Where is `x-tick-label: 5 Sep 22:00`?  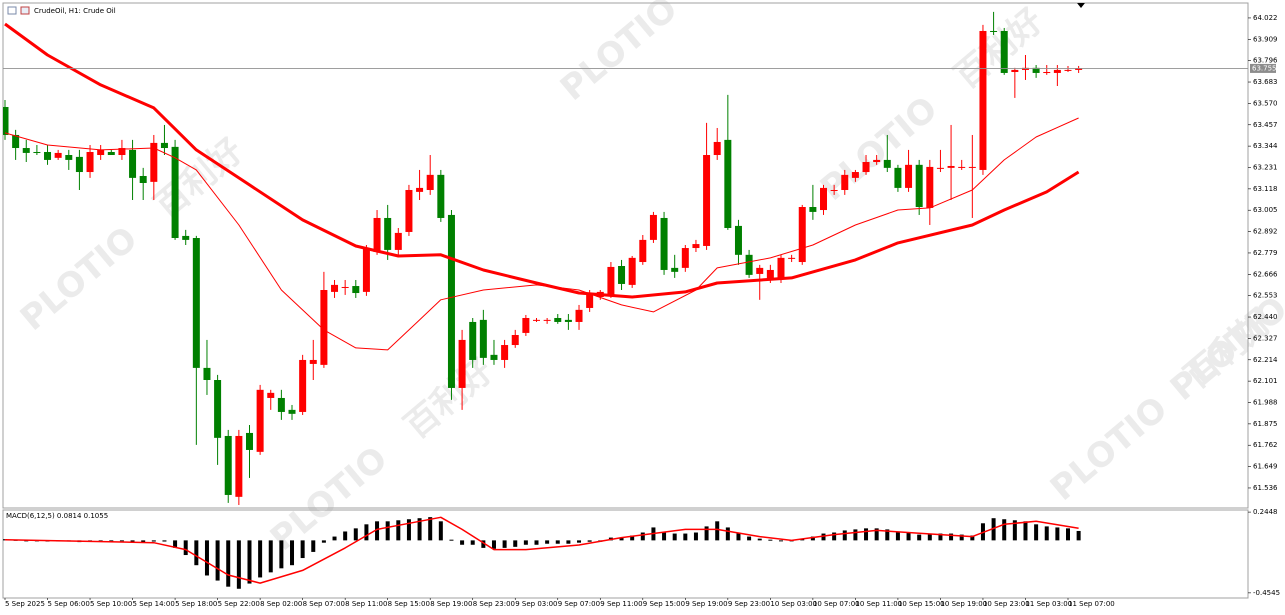
x-tick-label: 5 Sep 22:00 is located at coordinates (239, 604).